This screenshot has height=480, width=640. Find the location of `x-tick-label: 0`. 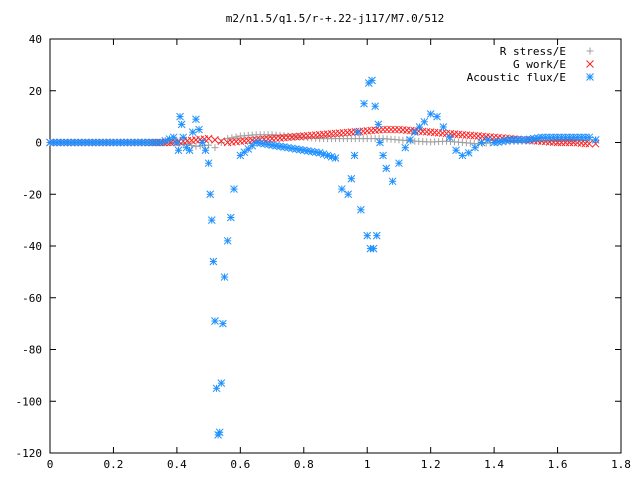

x-tick-label: 0 is located at coordinates (50, 464).